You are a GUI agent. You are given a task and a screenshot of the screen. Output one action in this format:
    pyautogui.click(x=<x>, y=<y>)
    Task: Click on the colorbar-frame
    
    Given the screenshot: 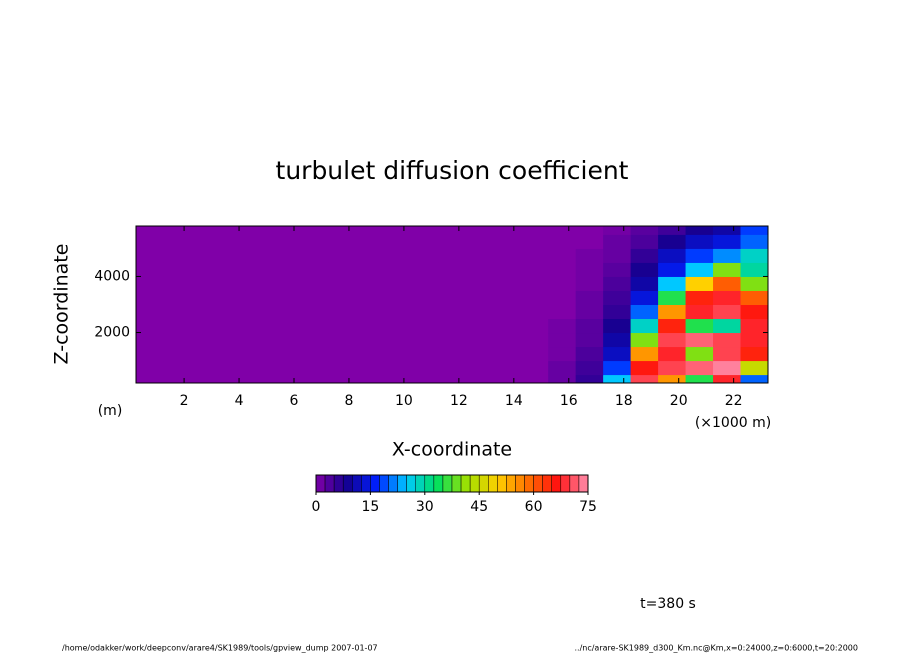 What is the action you would take?
    pyautogui.click(x=452, y=483)
    